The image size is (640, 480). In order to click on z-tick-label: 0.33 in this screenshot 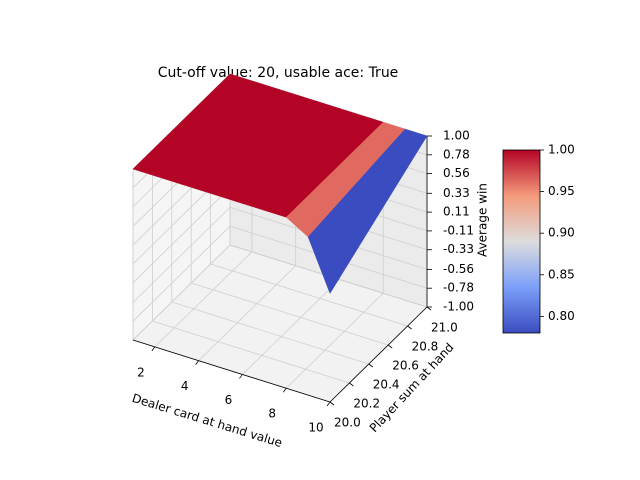, I will do `click(456, 193)`.